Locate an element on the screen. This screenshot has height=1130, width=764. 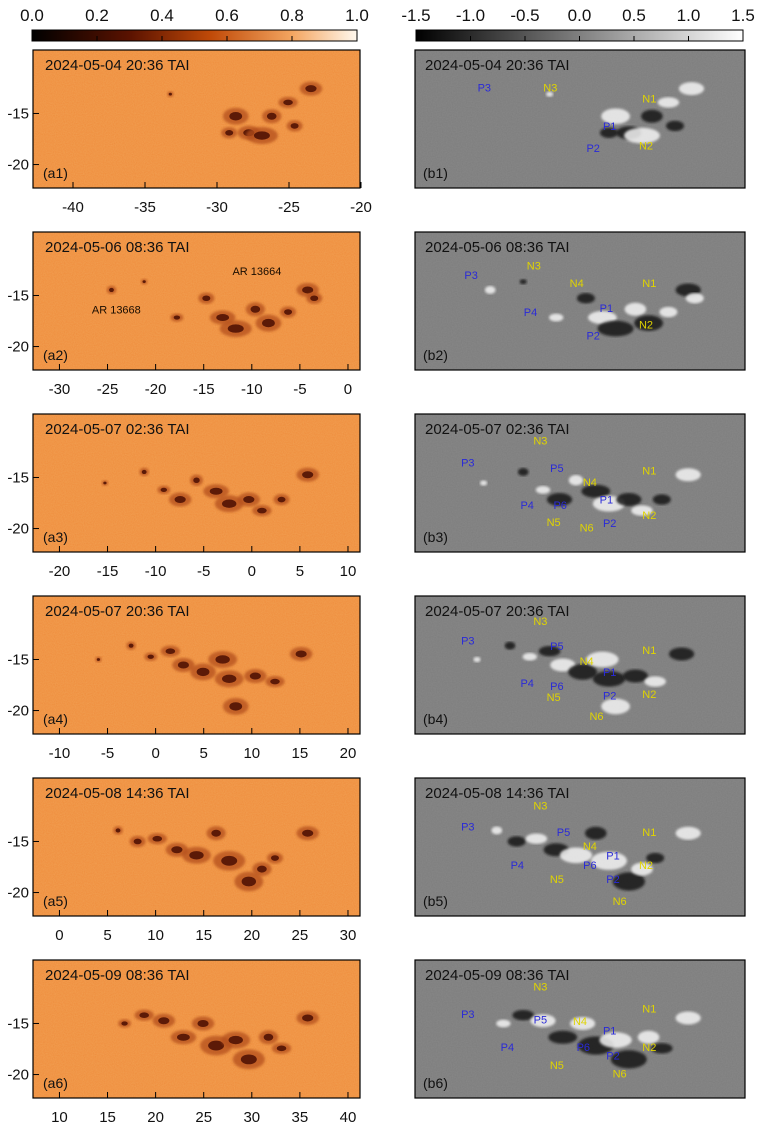
panel-date: 2024-05-06 08:36 TAI is located at coordinates (117, 247).